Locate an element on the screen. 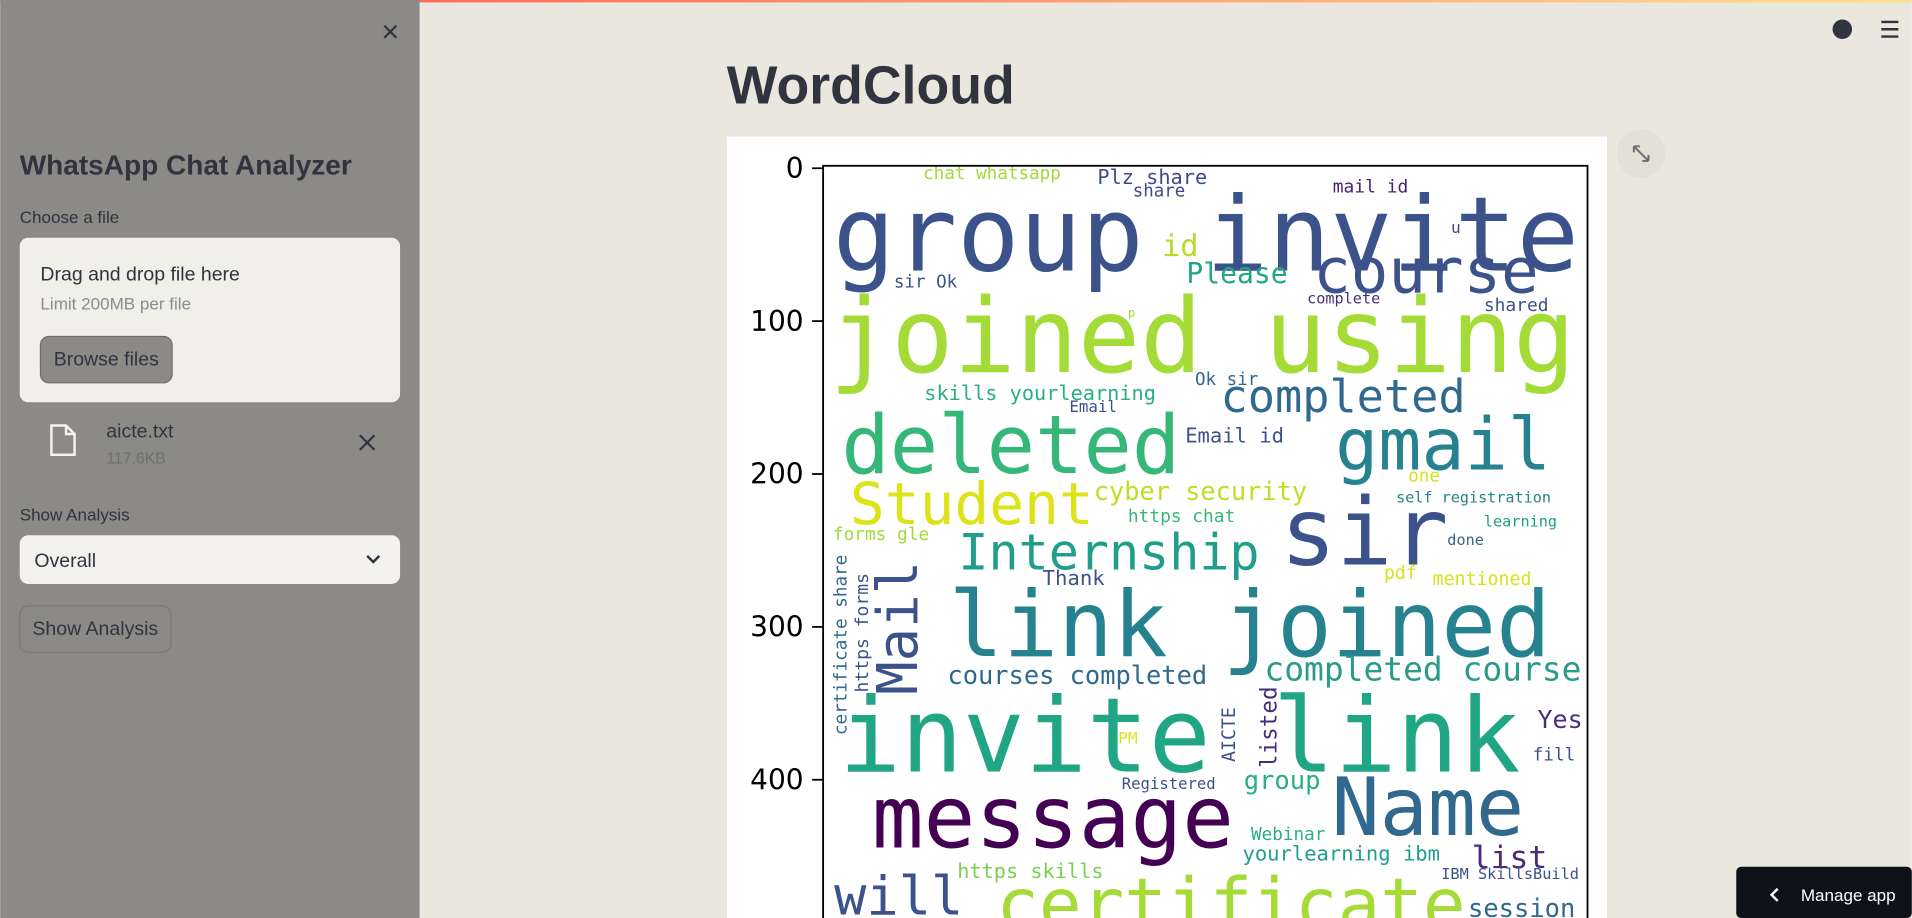  word: session is located at coordinates (1521, 906).